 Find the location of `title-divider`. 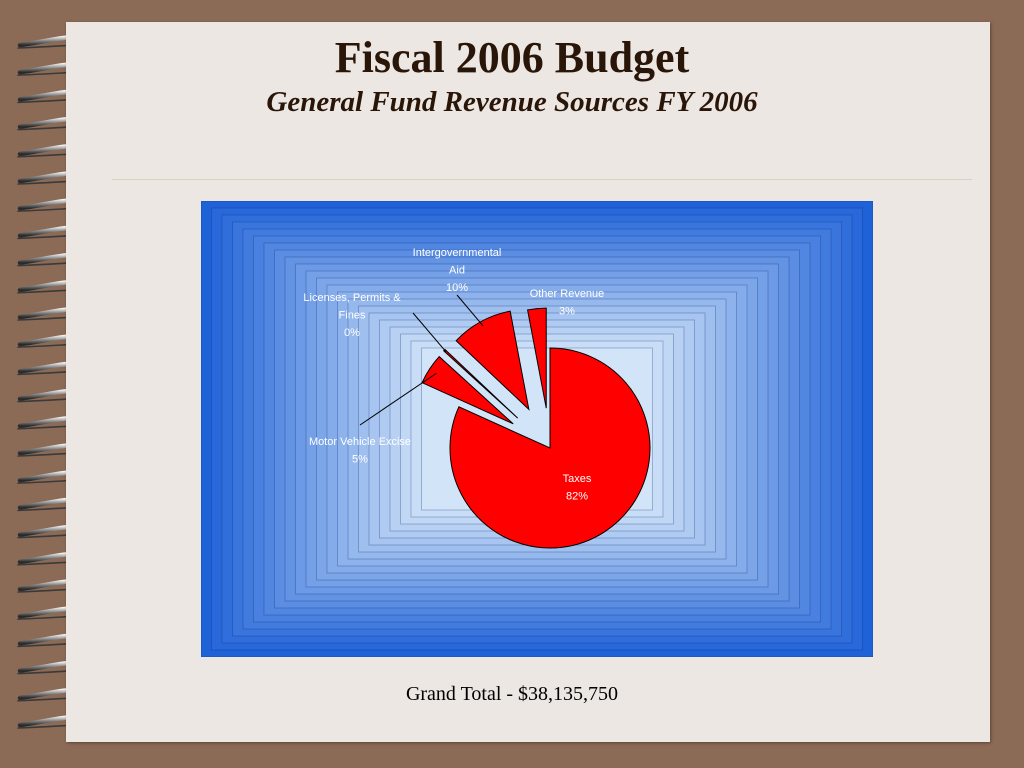

title-divider is located at coordinates (542, 179).